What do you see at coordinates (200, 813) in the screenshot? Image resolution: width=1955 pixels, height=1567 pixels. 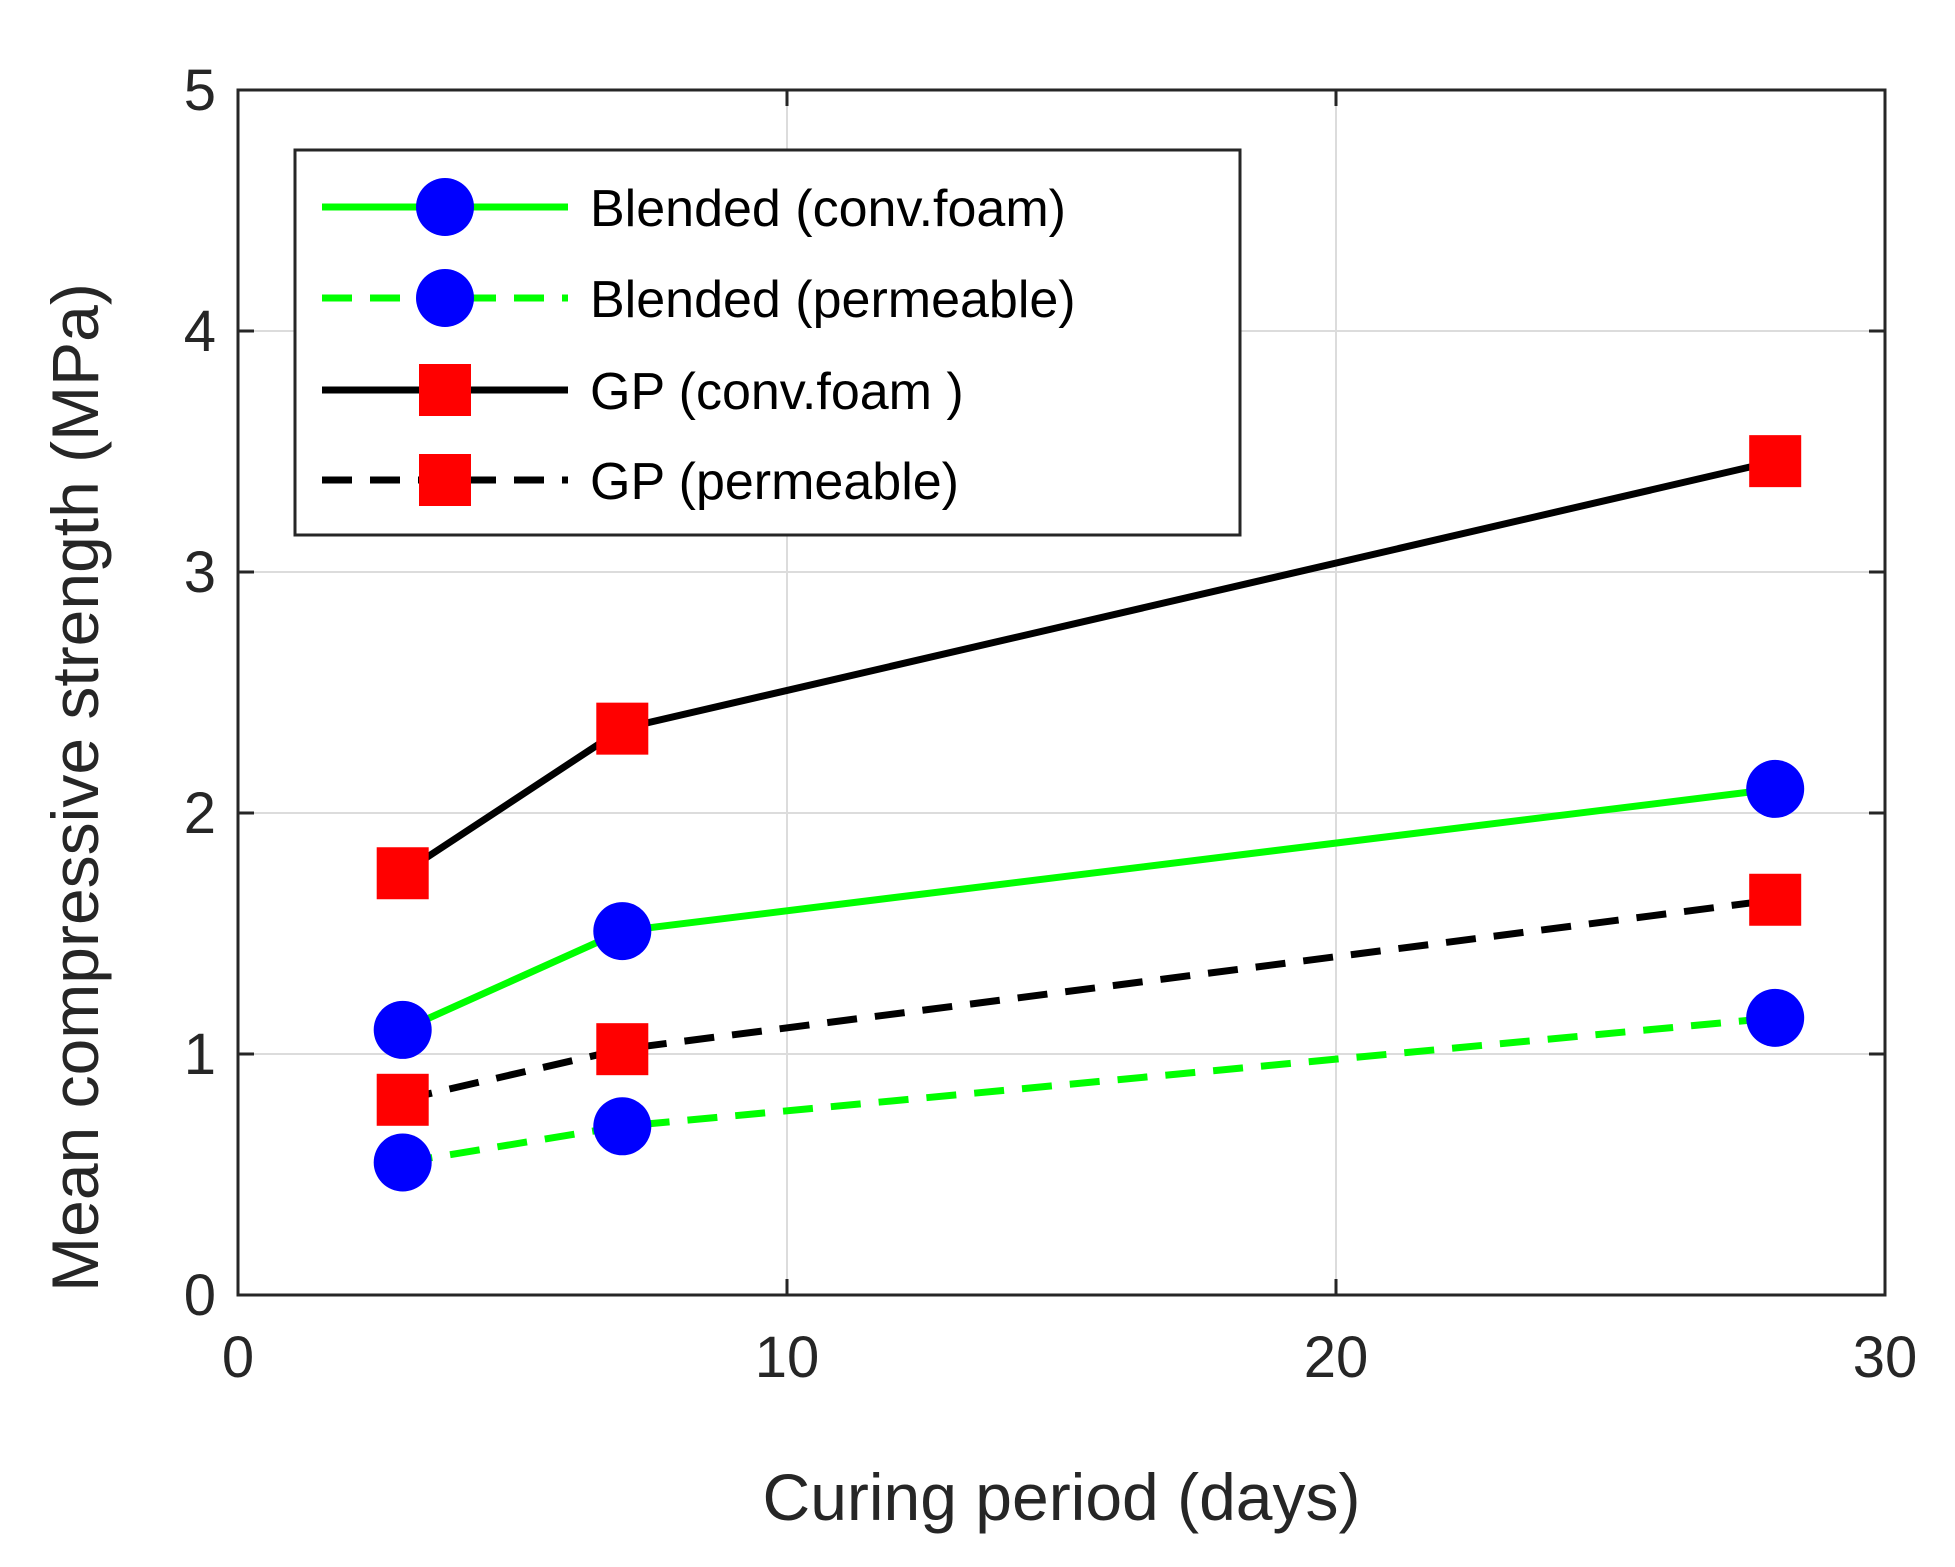 I see `y-tick-label: 2` at bounding box center [200, 813].